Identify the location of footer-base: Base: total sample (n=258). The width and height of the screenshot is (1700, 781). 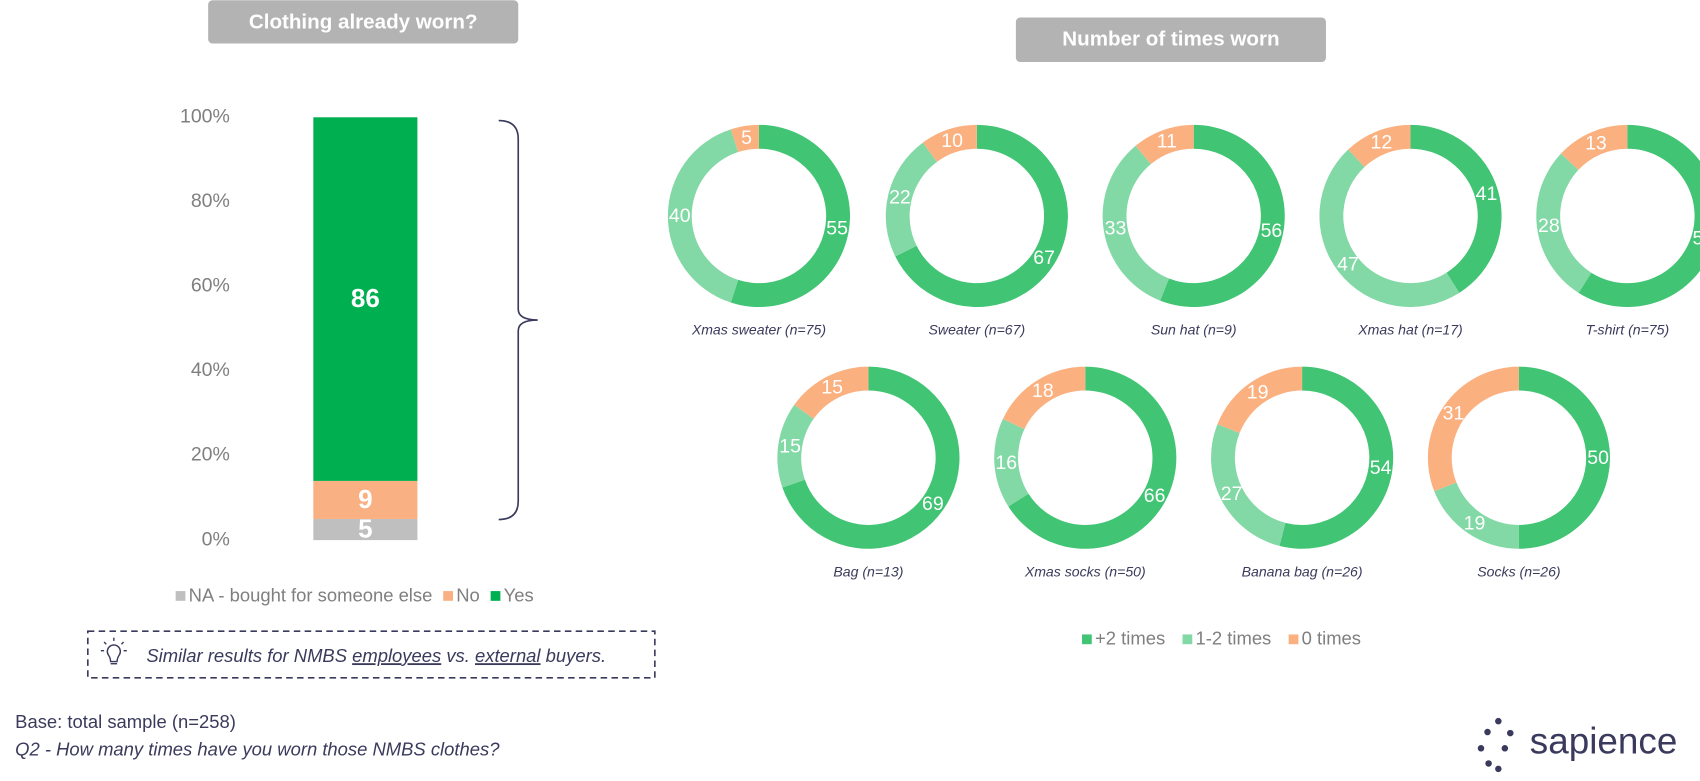
(125, 721).